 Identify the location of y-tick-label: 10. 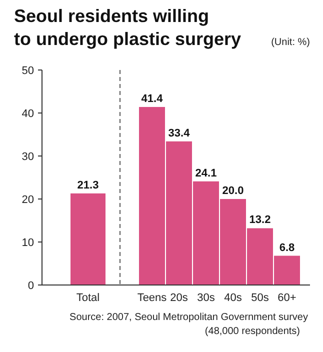
(28, 243).